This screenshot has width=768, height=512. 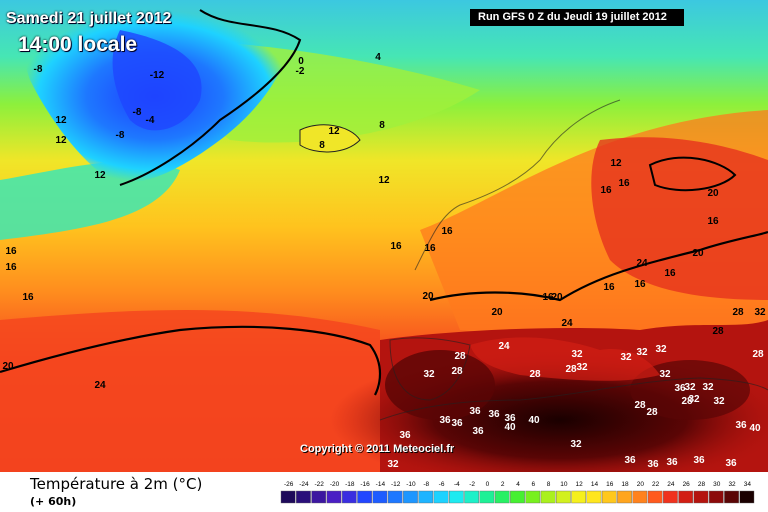 What do you see at coordinates (330, 138) in the screenshot?
I see `iceland-outline` at bounding box center [330, 138].